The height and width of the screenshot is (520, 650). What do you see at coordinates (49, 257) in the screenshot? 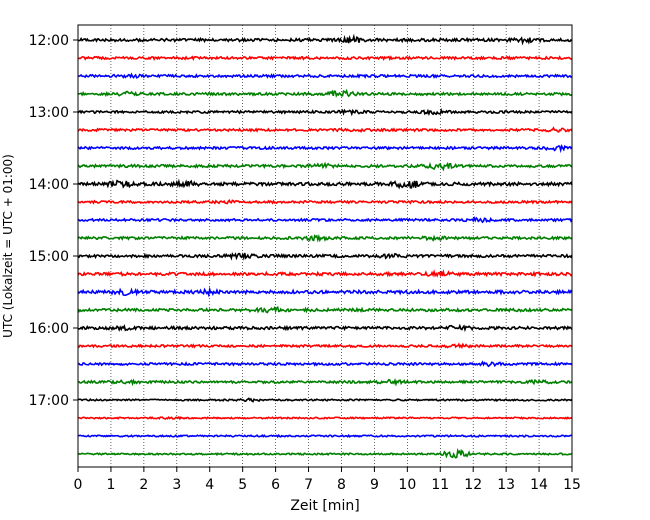
I see `y-tick-label: 15:00` at bounding box center [49, 257].